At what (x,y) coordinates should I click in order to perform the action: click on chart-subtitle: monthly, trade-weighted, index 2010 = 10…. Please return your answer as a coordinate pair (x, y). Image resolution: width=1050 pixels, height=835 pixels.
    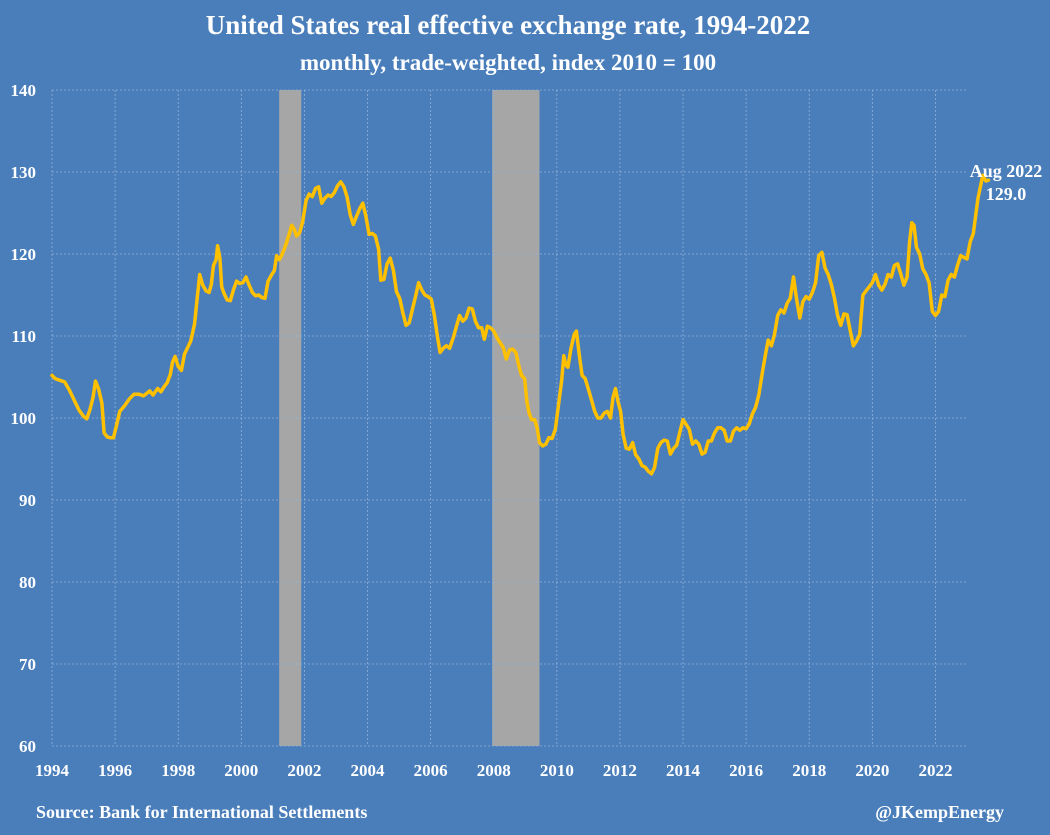
    Looking at the image, I should click on (508, 62).